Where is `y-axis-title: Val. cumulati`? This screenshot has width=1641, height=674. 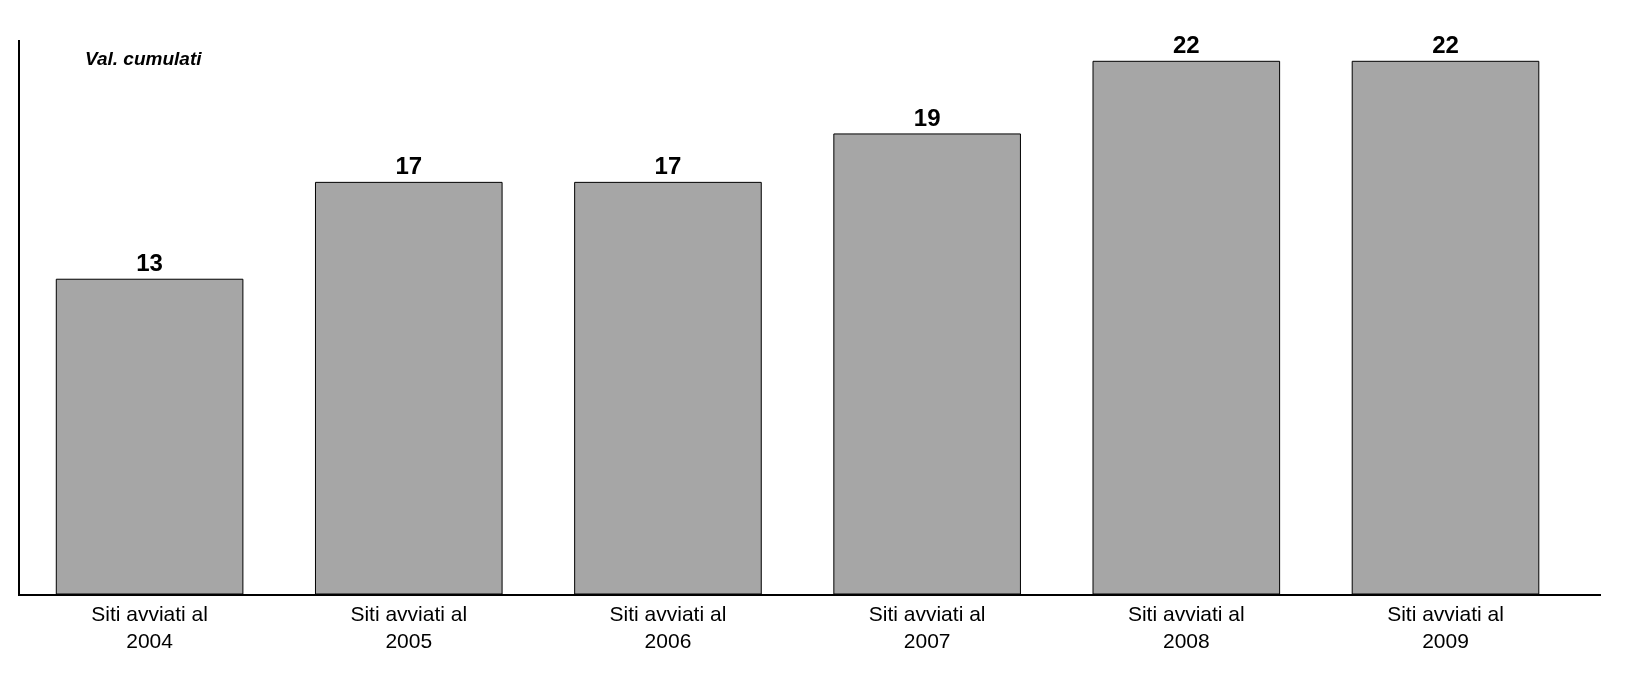
y-axis-title: Val. cumulati is located at coordinates (144, 58).